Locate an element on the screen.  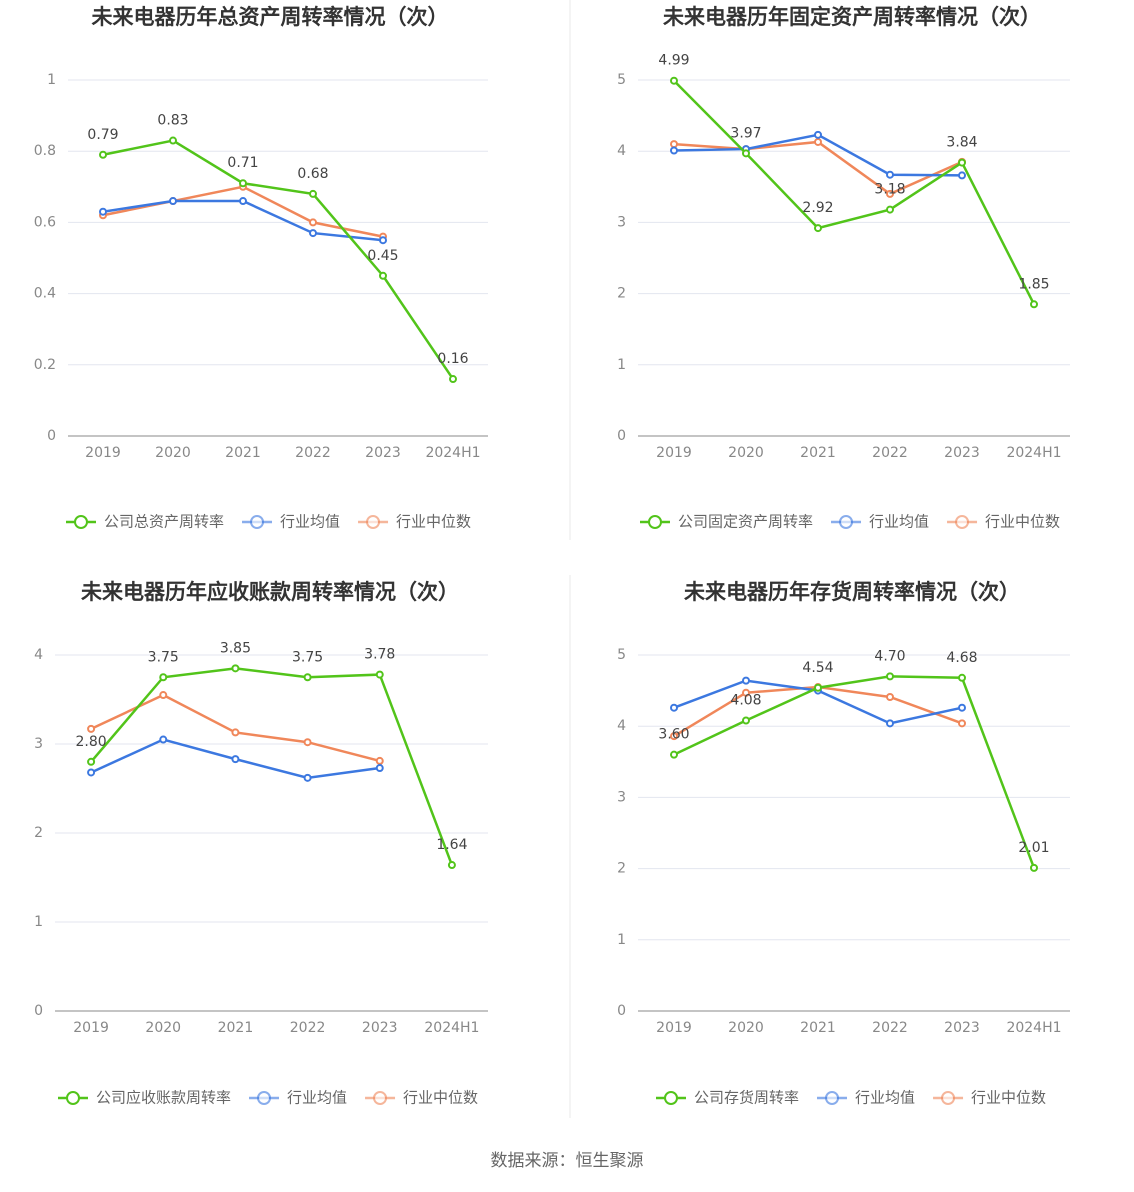
y-tick-label: 0.8 is located at coordinates (45, 151).